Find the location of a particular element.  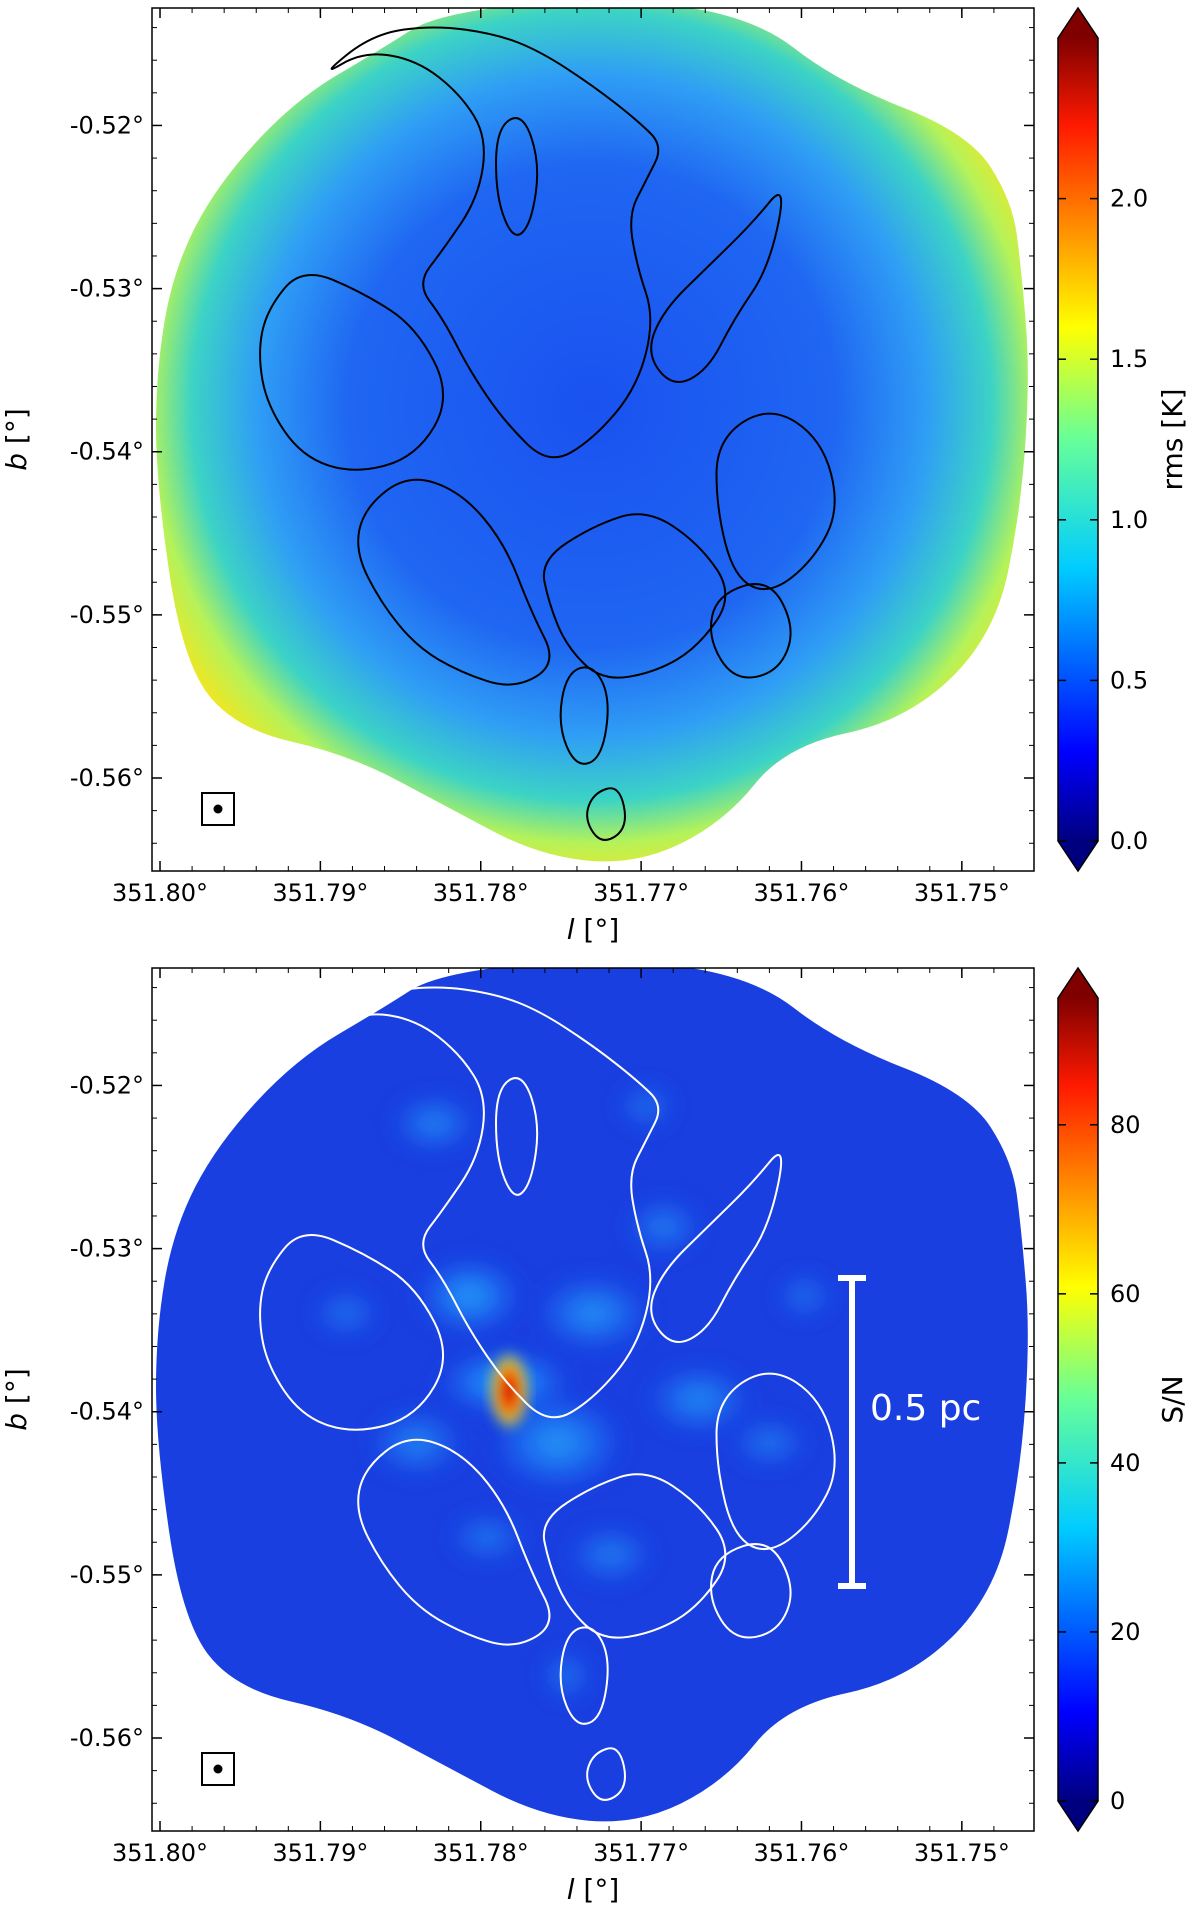

colorbar-tick-label: 0.5 is located at coordinates (1129, 680).